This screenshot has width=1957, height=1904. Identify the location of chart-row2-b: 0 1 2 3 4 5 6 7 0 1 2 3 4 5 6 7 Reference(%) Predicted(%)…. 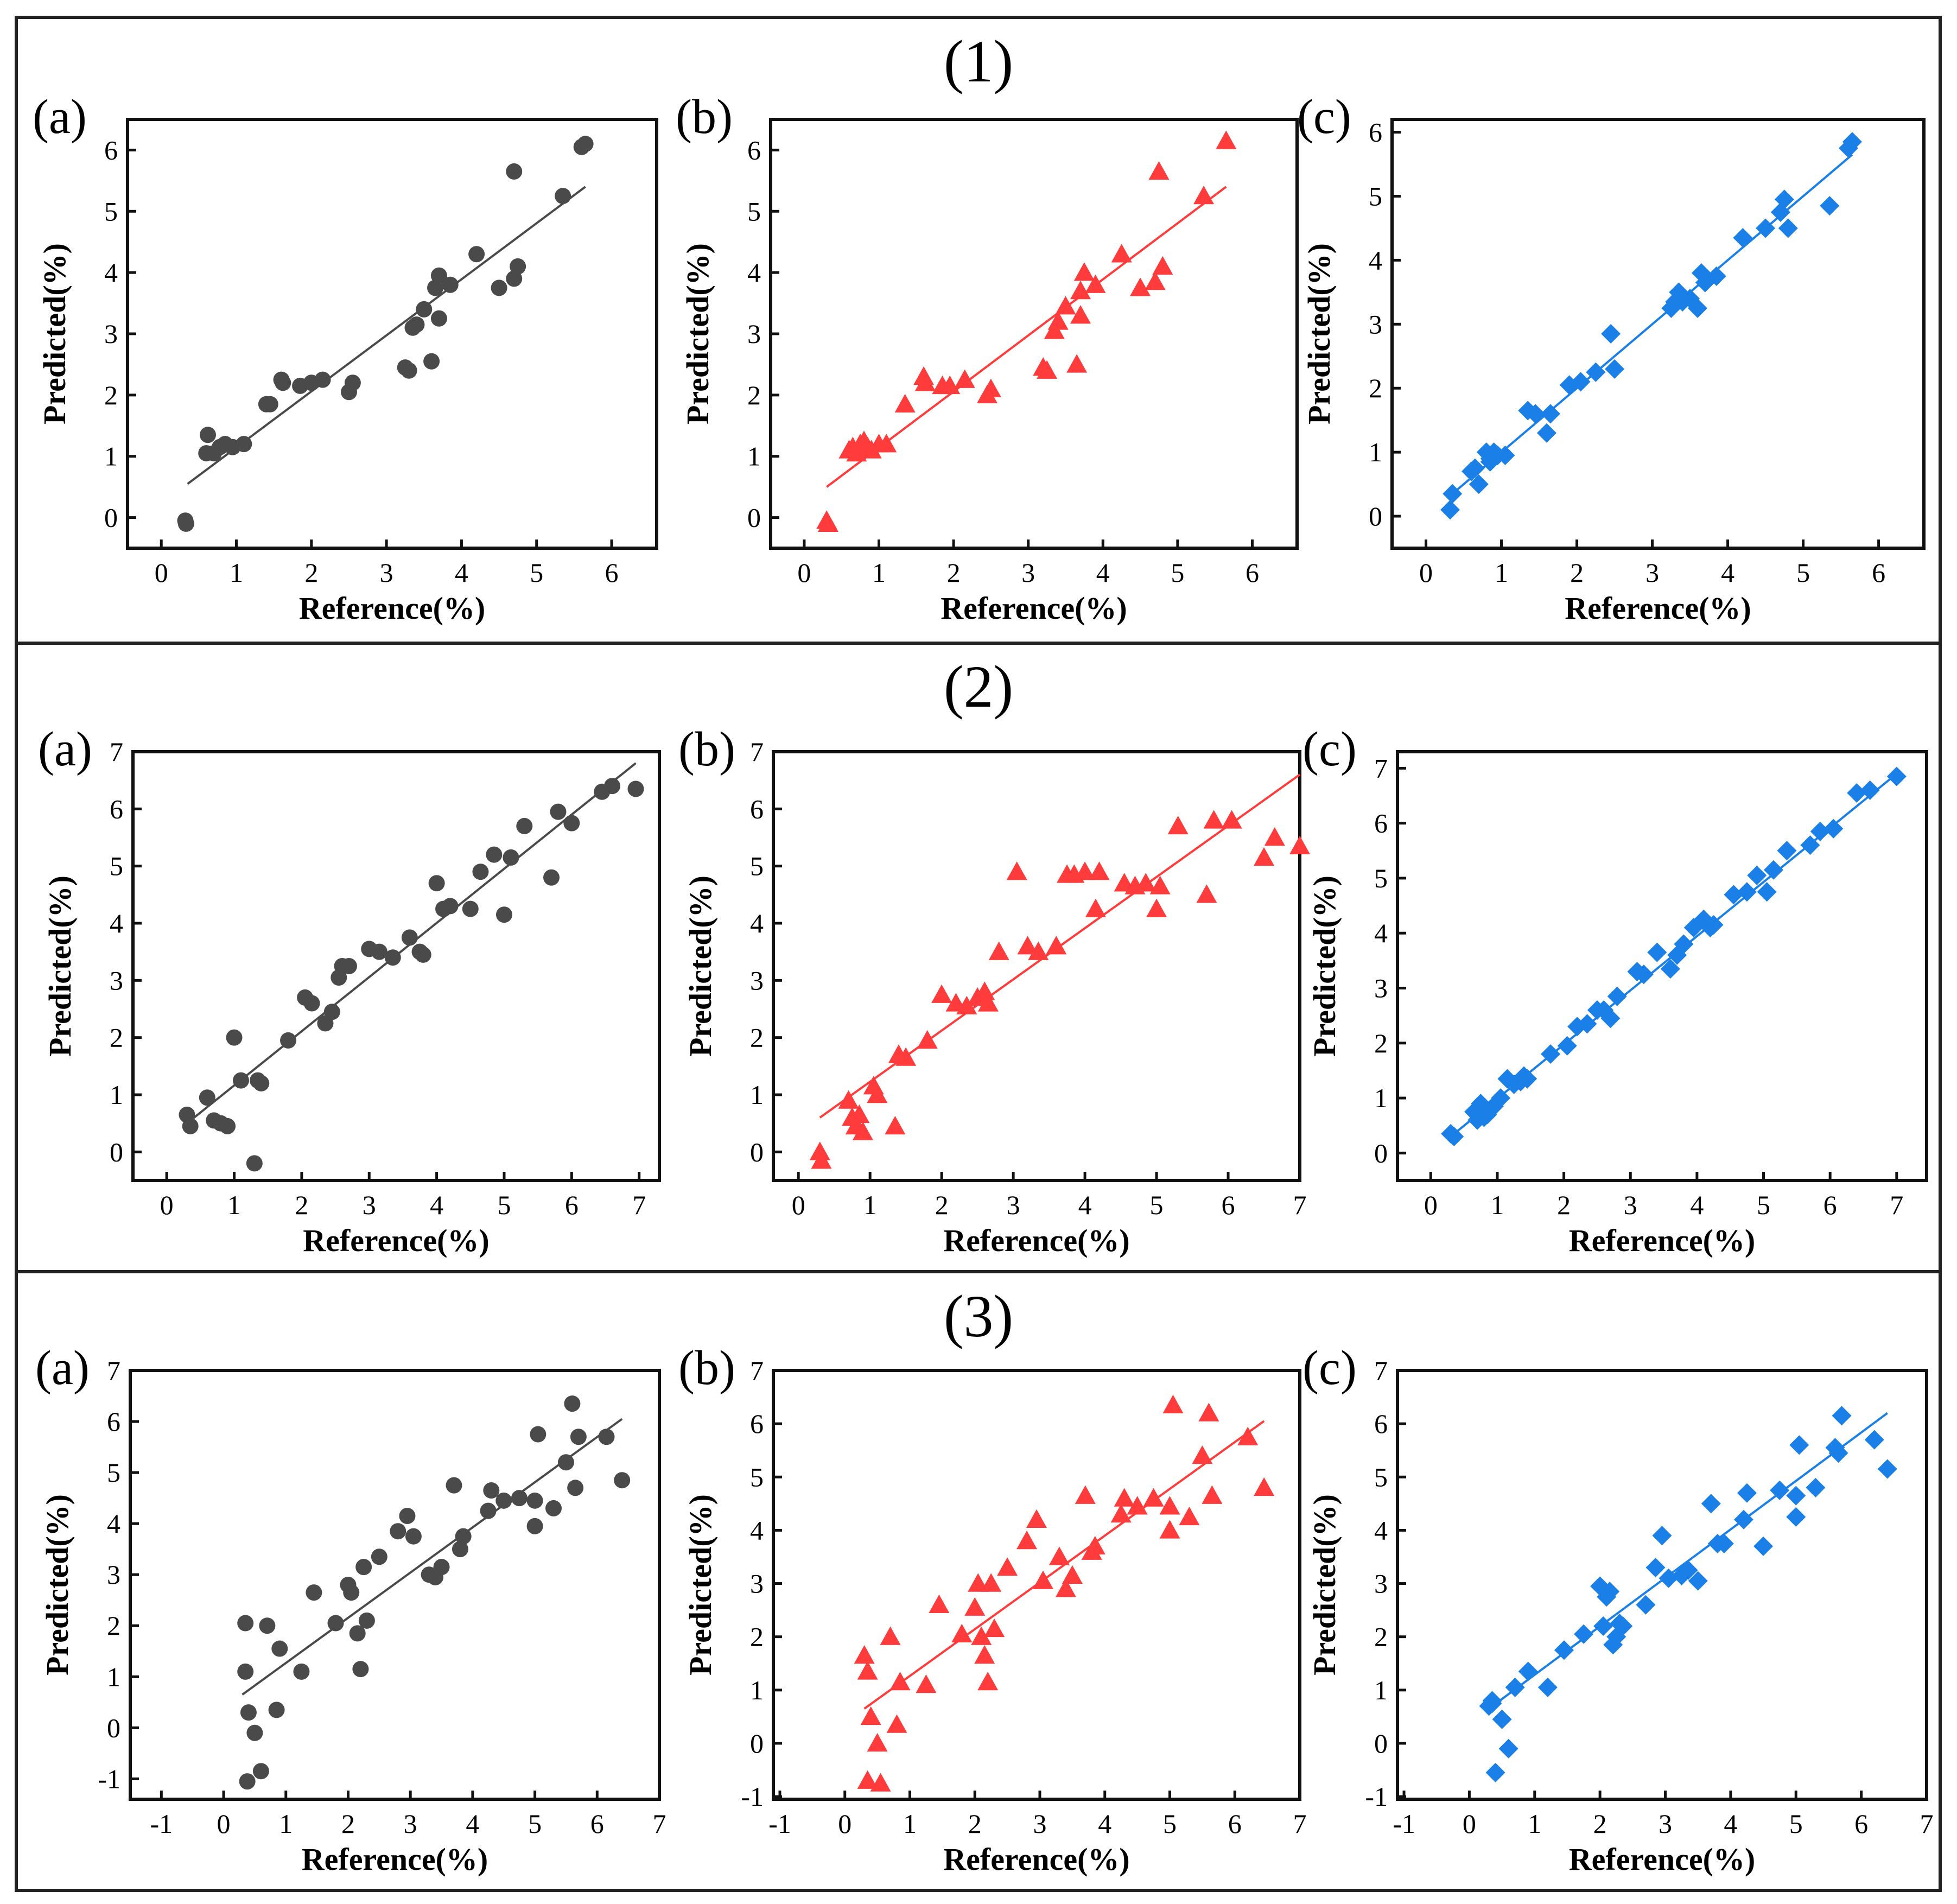
(994, 990).